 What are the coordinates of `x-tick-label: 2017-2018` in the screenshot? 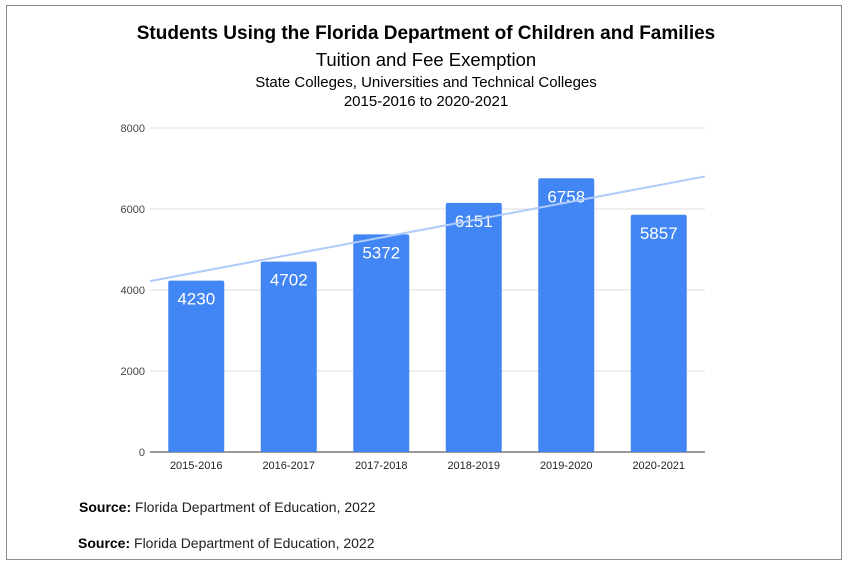 It's located at (381, 466).